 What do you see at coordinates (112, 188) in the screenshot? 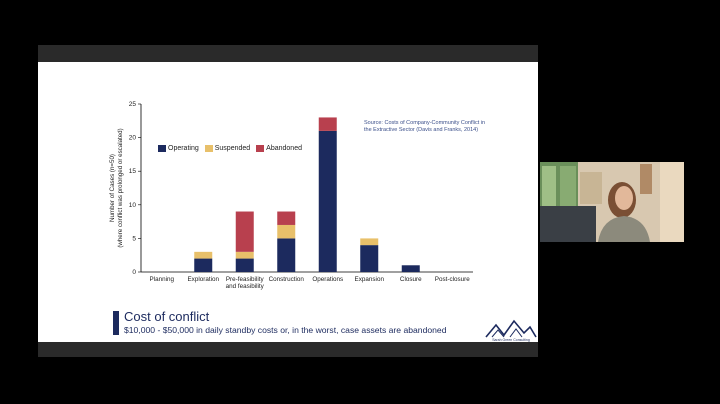
I see `y-axis-label-line-1: Number of Cases (n=50)` at bounding box center [112, 188].